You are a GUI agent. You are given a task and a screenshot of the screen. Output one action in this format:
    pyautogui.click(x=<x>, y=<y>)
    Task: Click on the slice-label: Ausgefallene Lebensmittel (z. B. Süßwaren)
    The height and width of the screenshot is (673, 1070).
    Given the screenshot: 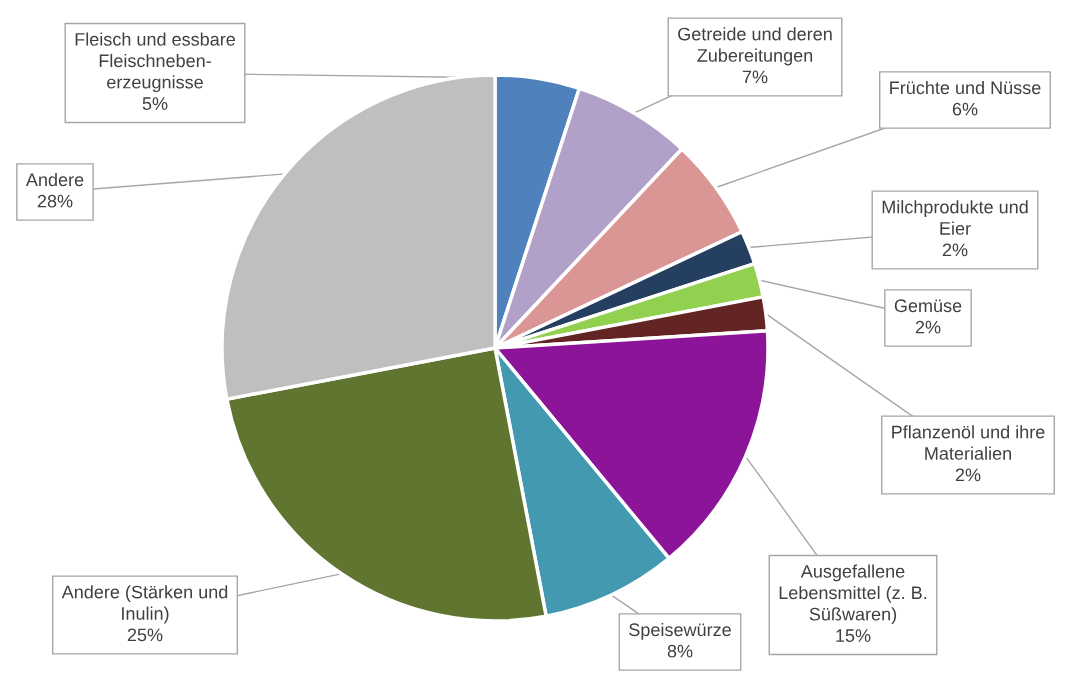 What is the action you would take?
    pyautogui.click(x=853, y=594)
    